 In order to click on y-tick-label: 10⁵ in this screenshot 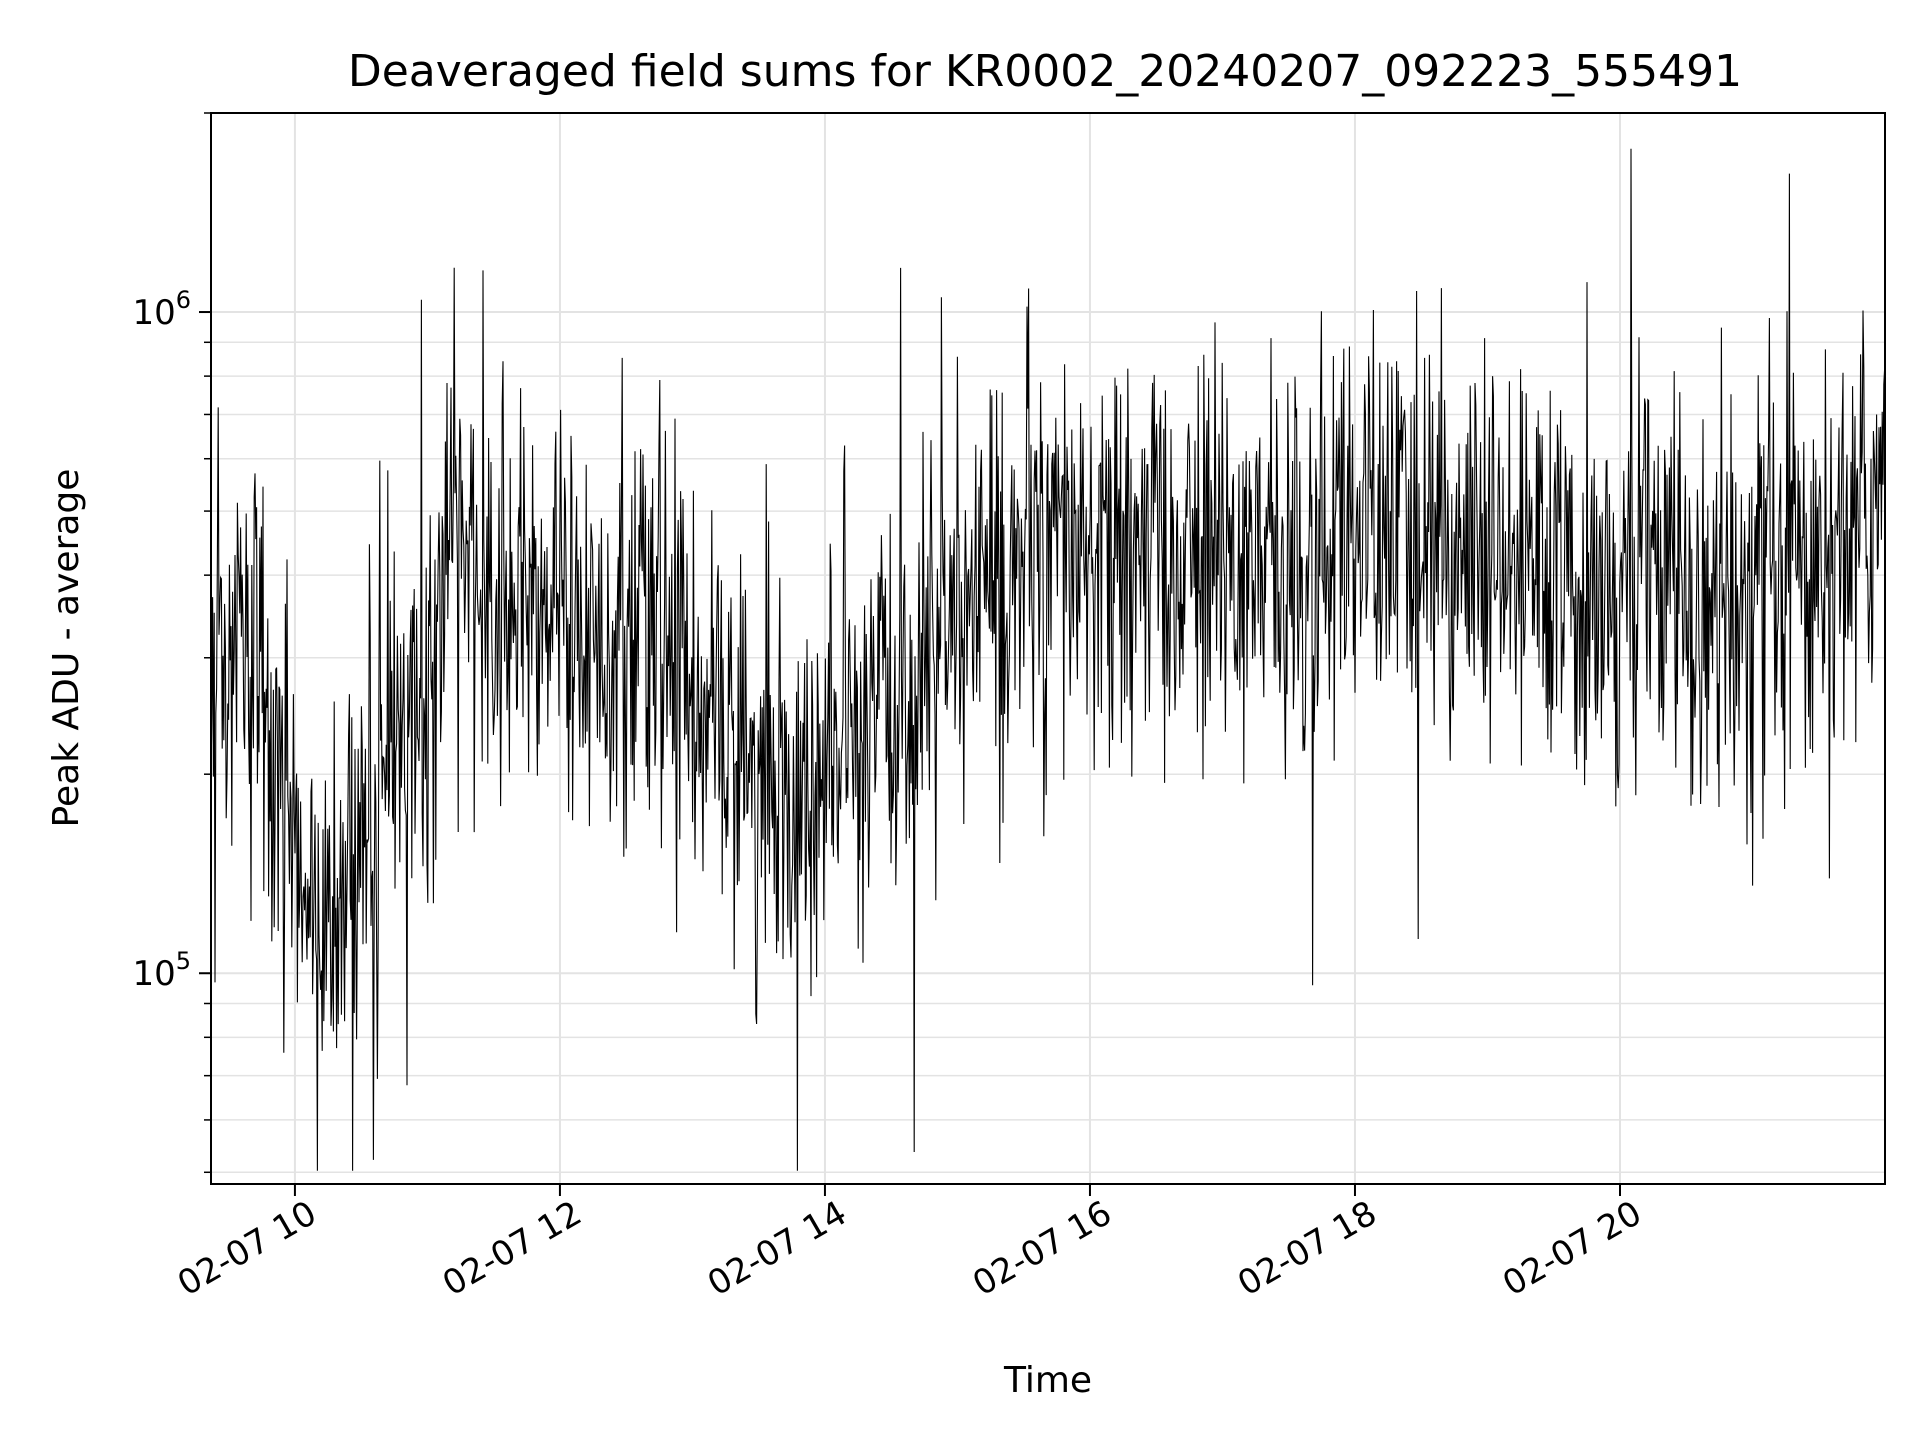, I will do `click(161, 970)`.